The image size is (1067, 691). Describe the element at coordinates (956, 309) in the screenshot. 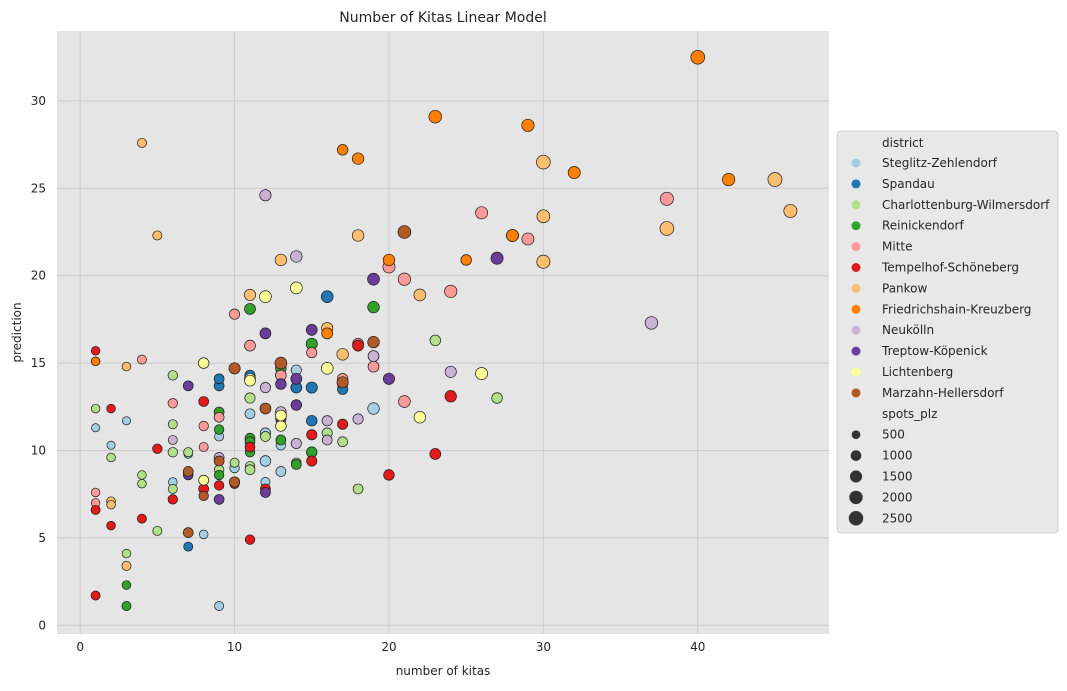

I see `legend-label: Friedrichshain-Kreuzberg` at that location.